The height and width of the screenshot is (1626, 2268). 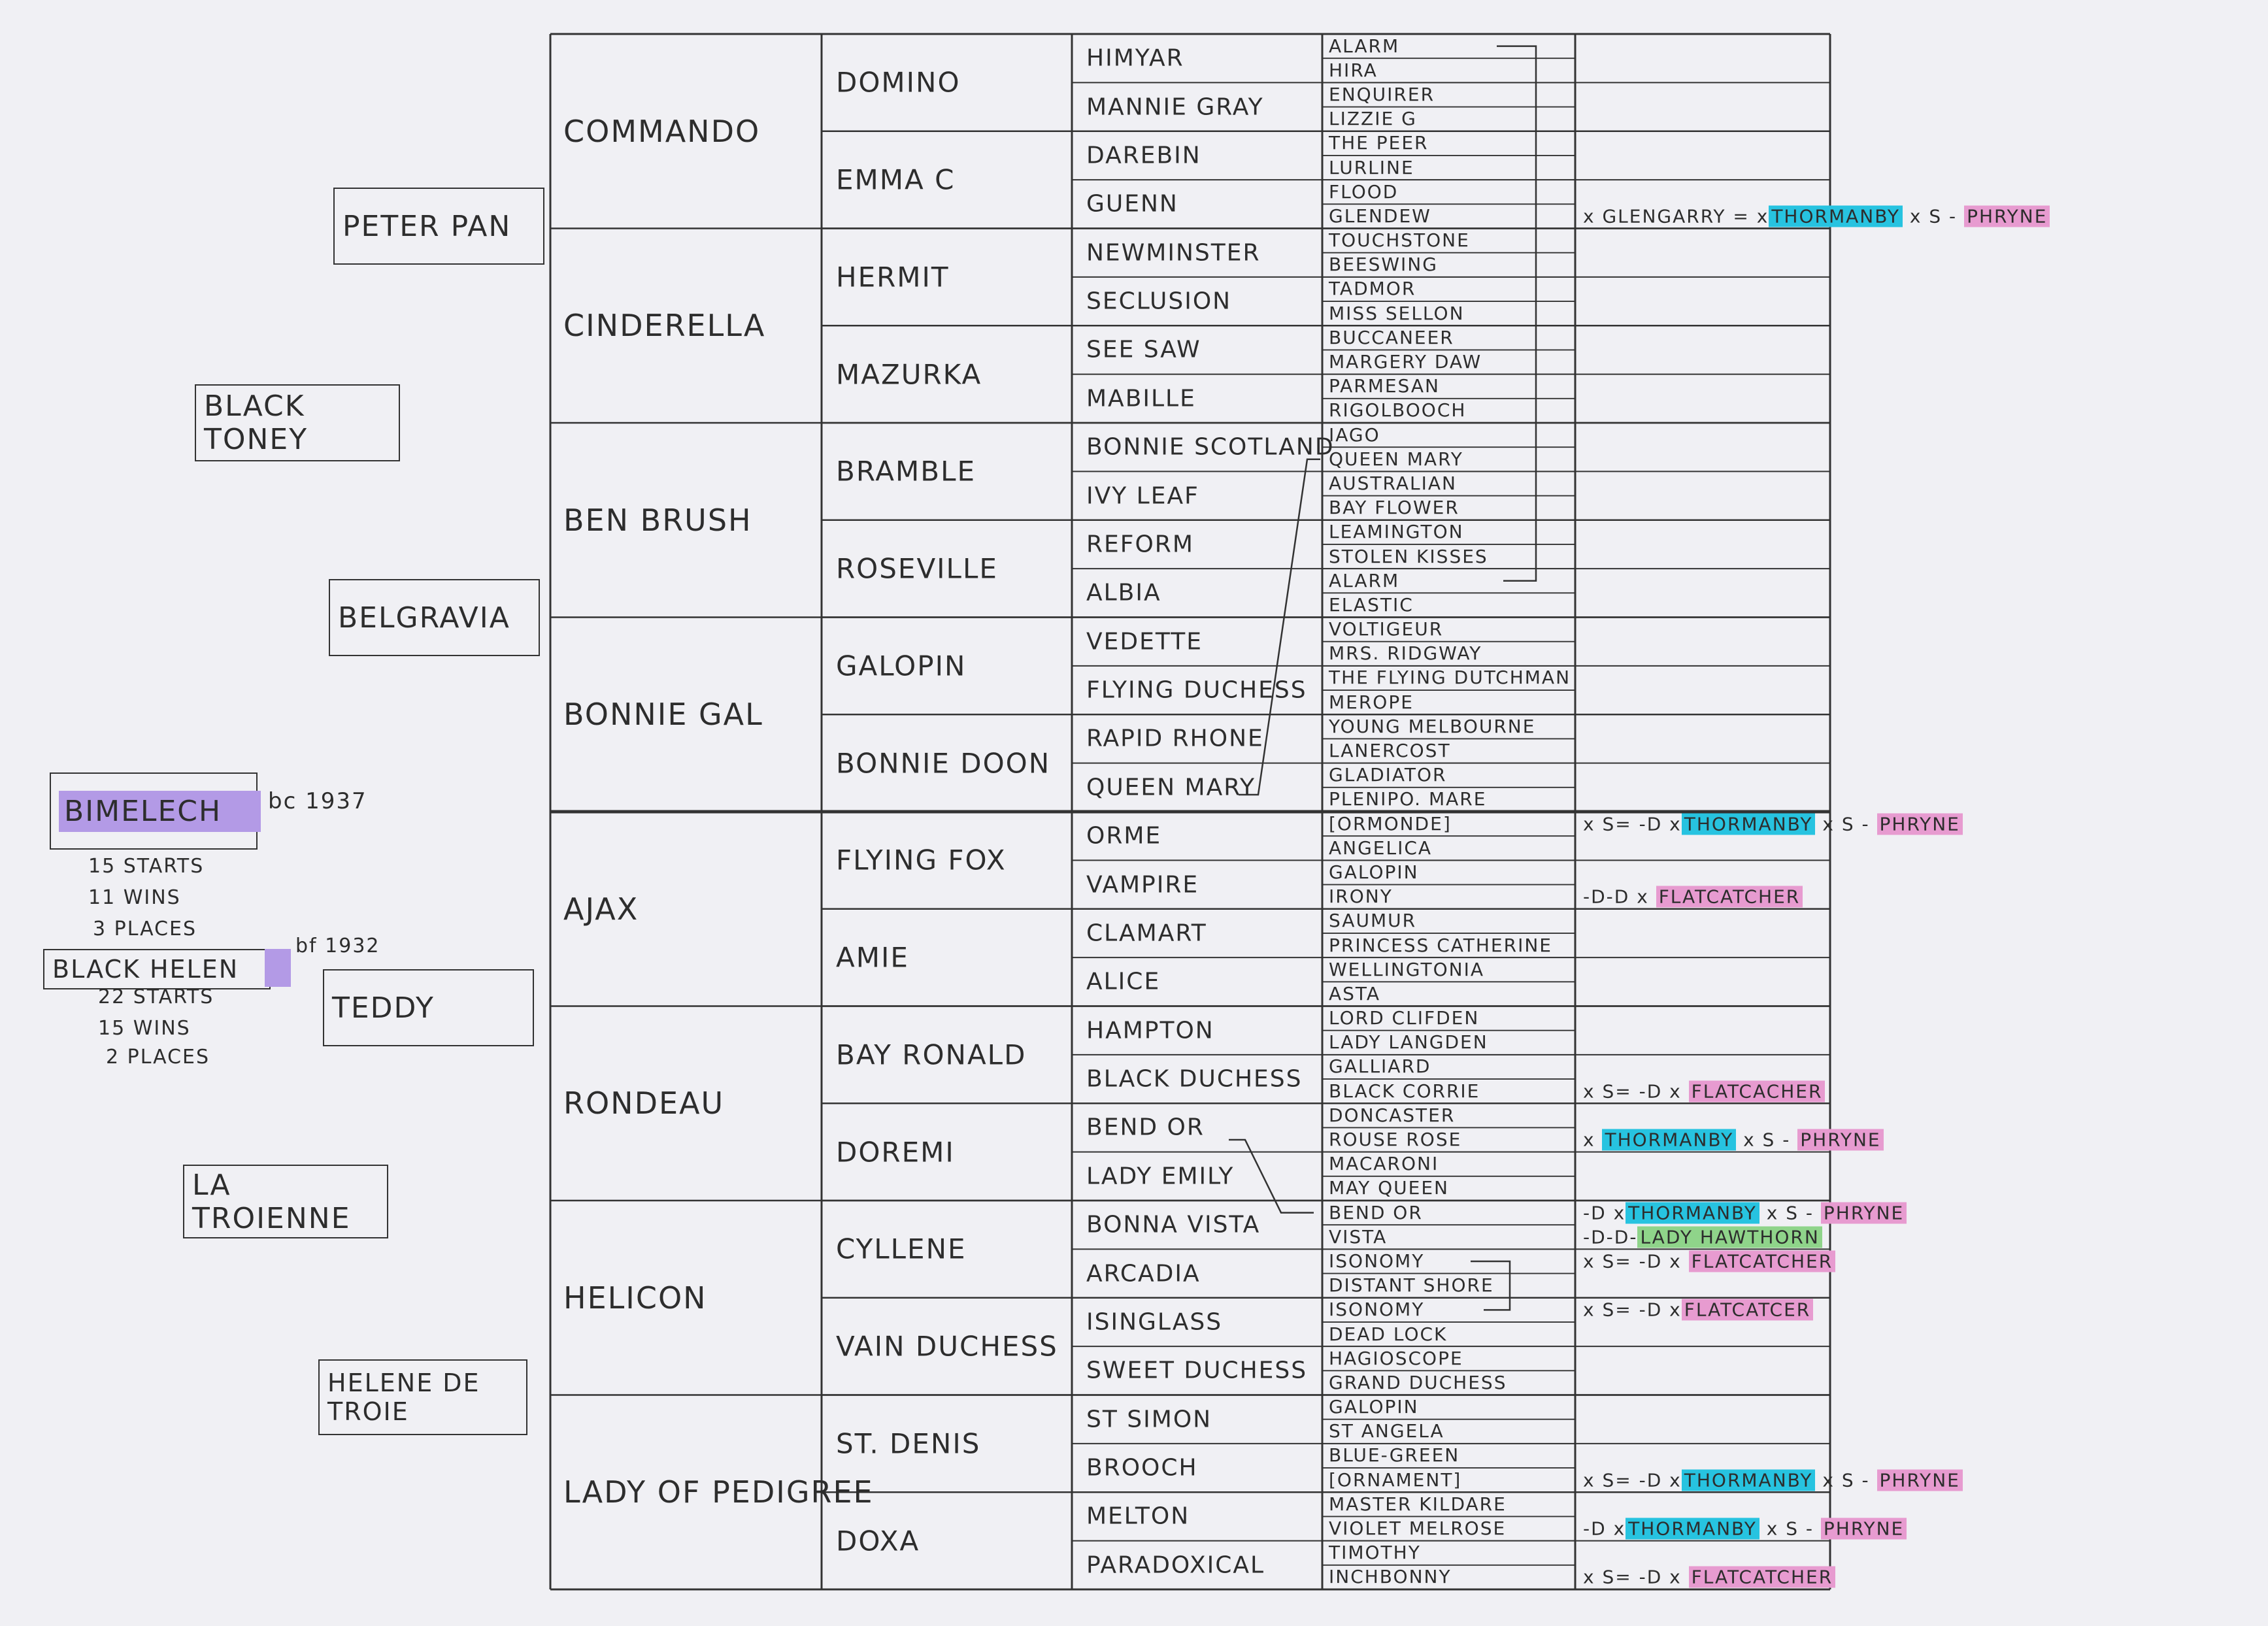 What do you see at coordinates (1123, 592) in the screenshot?
I see `pedigree-gen3-entry: ALBIA` at bounding box center [1123, 592].